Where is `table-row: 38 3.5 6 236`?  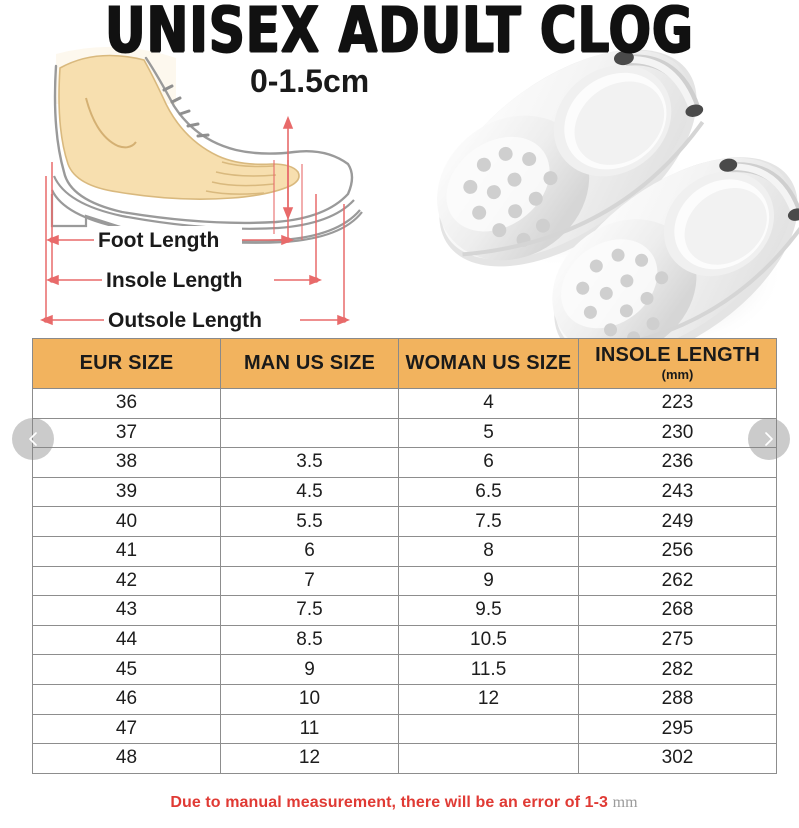
table-row: 38 3.5 6 236 is located at coordinates (404, 462).